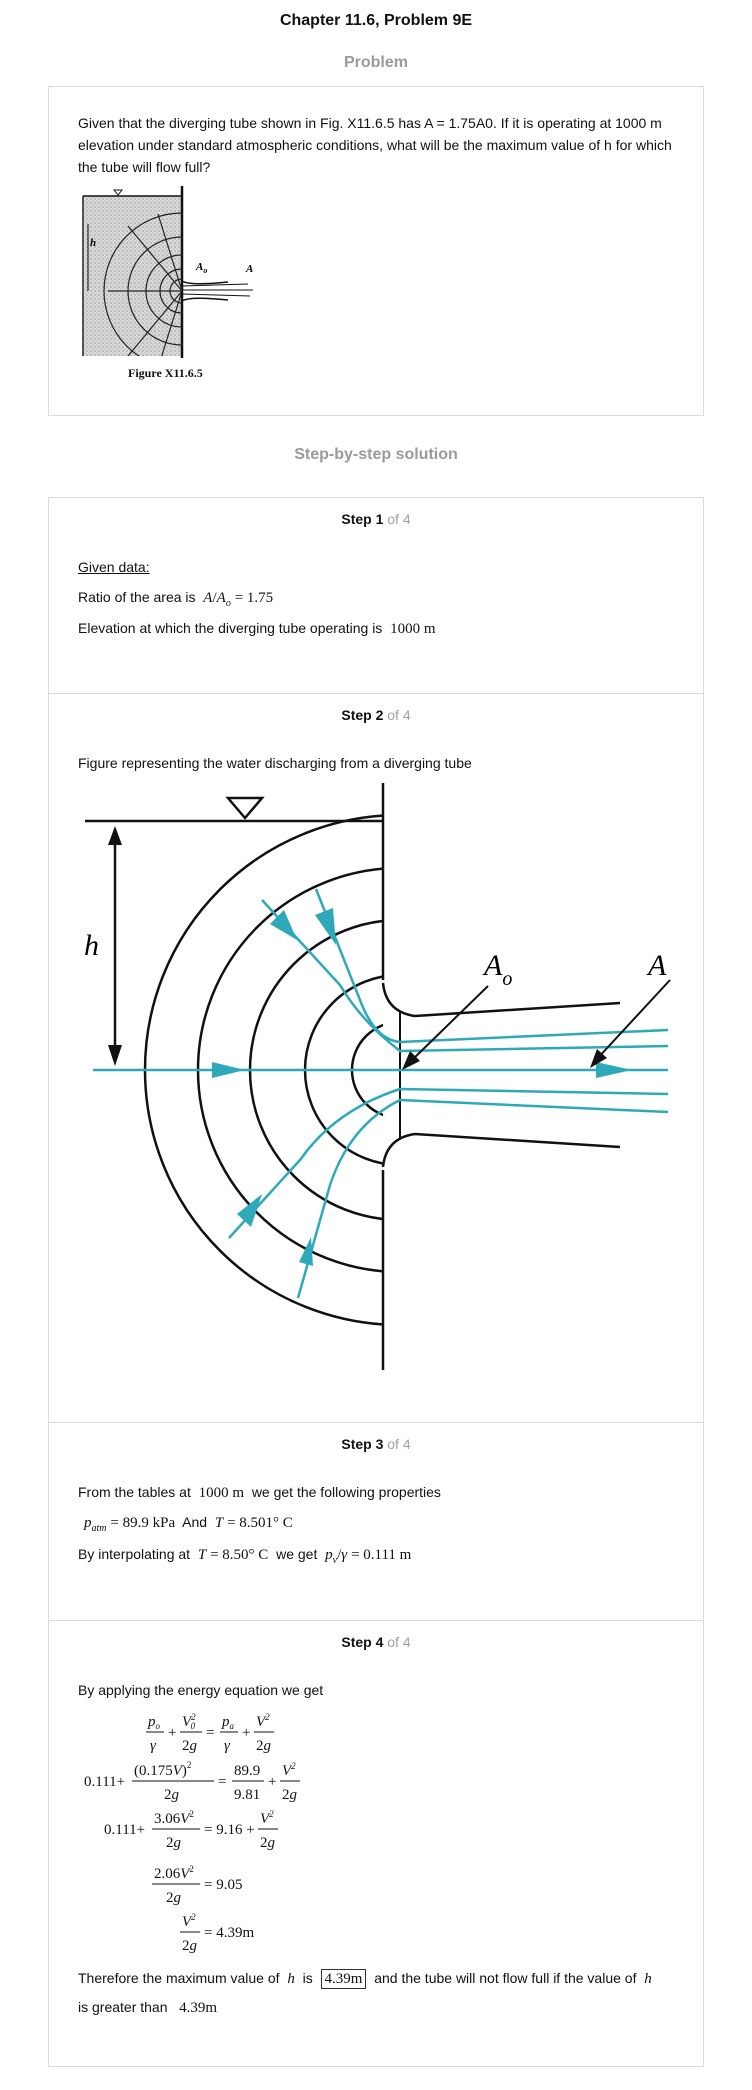 The height and width of the screenshot is (2090, 752). I want to click on svg-text: 9.81, so click(247, 1795).